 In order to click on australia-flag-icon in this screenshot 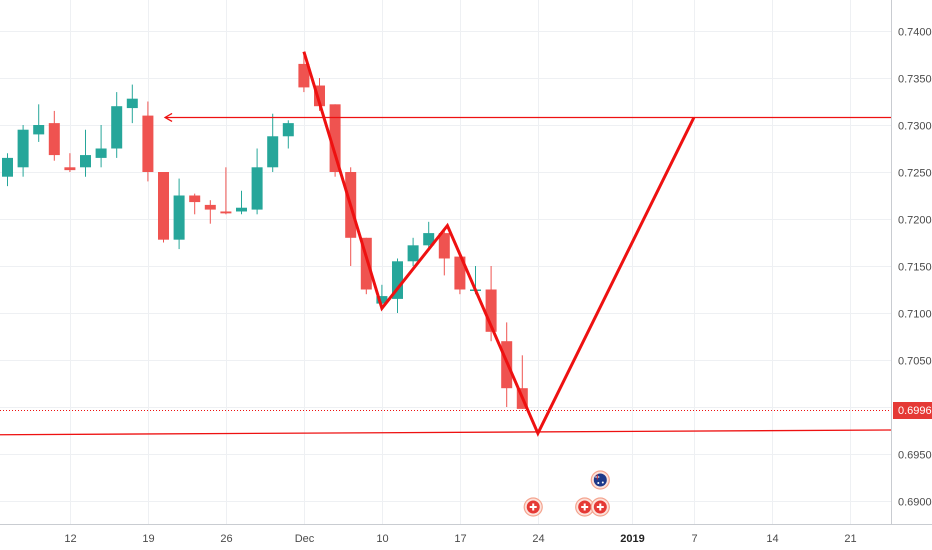, I will do `click(600, 480)`.